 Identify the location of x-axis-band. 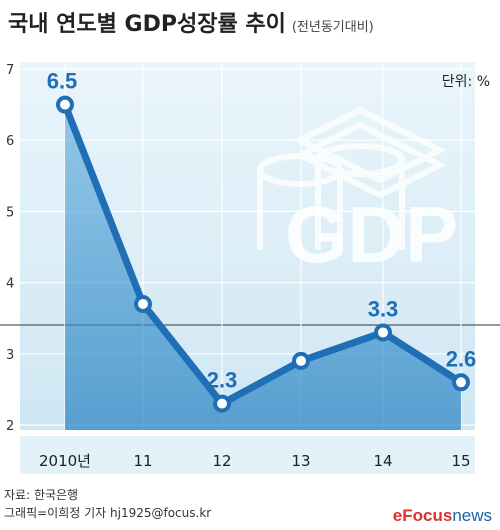
(247, 455).